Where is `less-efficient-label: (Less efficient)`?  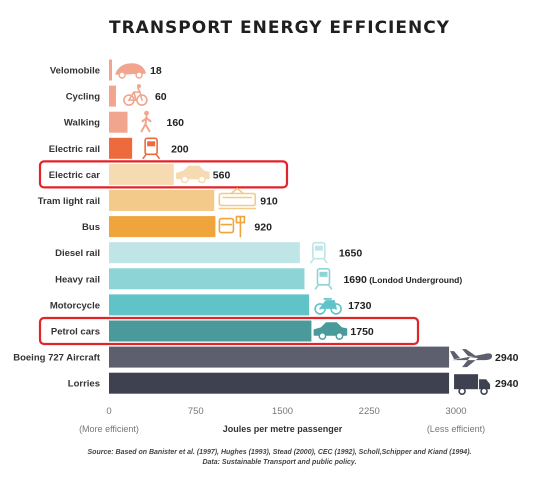 less-efficient-label: (Less efficient) is located at coordinates (456, 429).